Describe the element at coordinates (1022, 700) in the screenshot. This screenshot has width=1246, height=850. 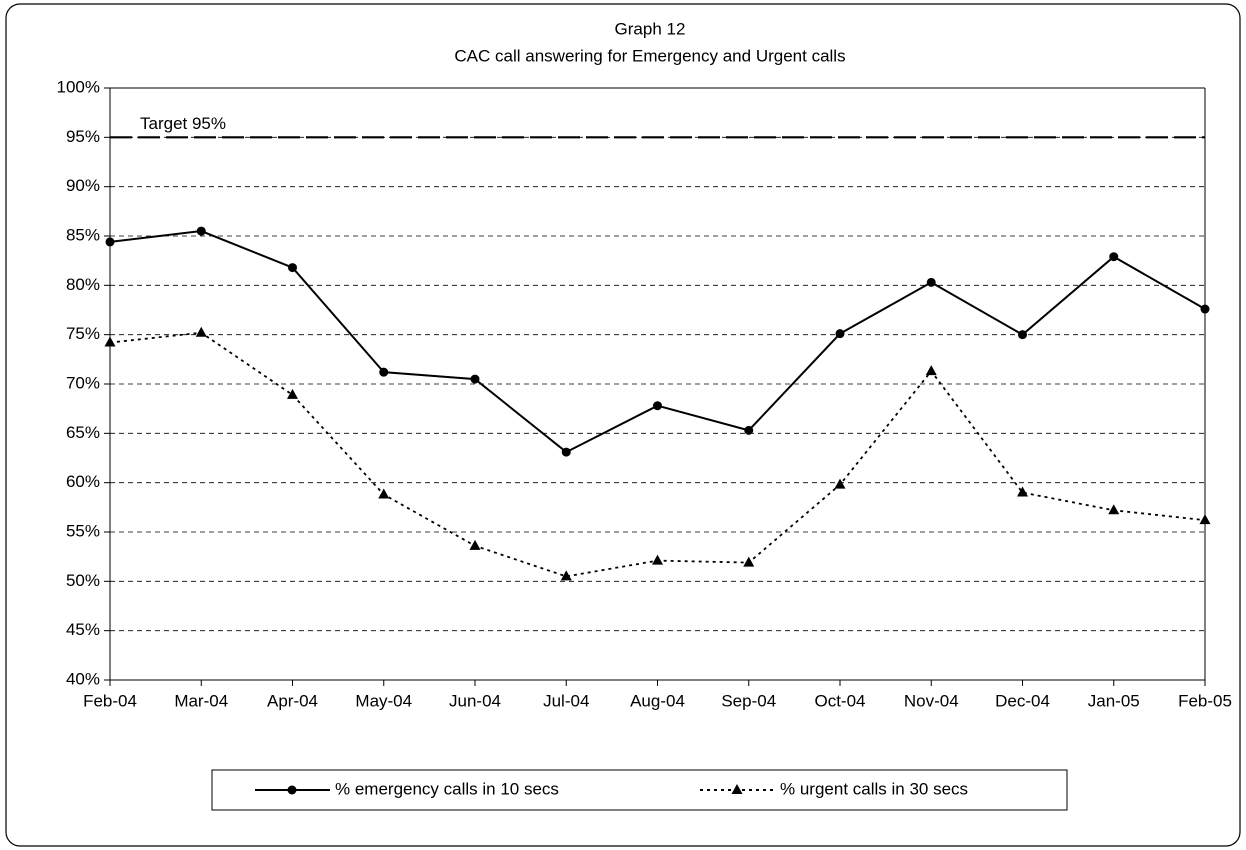
I see `x-tick-label: Dec-04` at that location.